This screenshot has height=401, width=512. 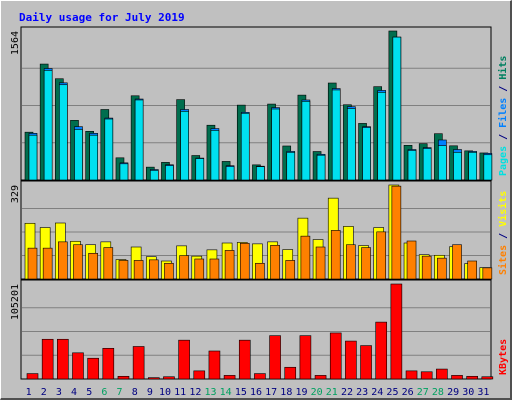 I want to click on panel-1-legend: Pages / Files / Hits, so click(x=503, y=116).